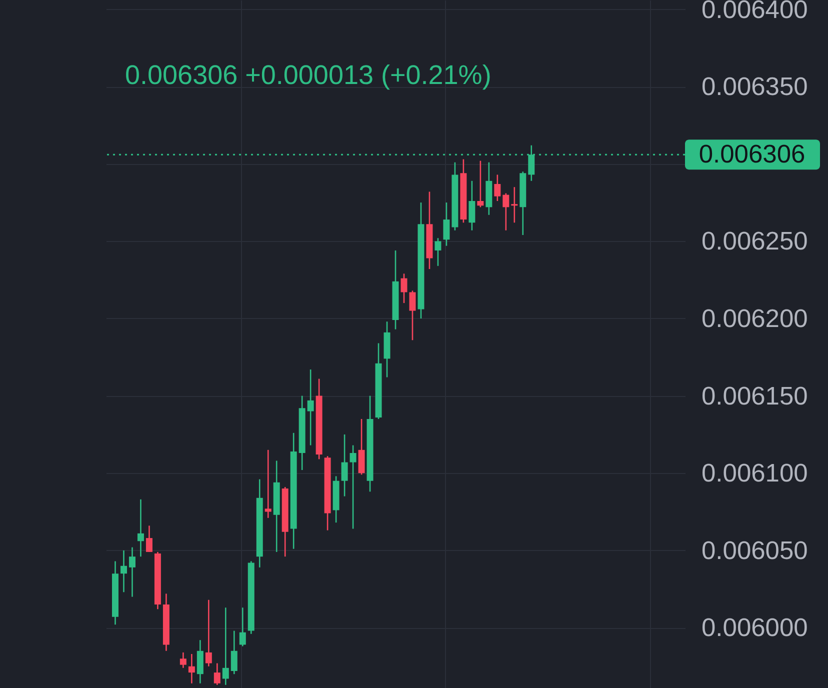 Image resolution: width=828 pixels, height=688 pixels. I want to click on text: 0.006306 +0.000013 (+0.21%), so click(308, 75).